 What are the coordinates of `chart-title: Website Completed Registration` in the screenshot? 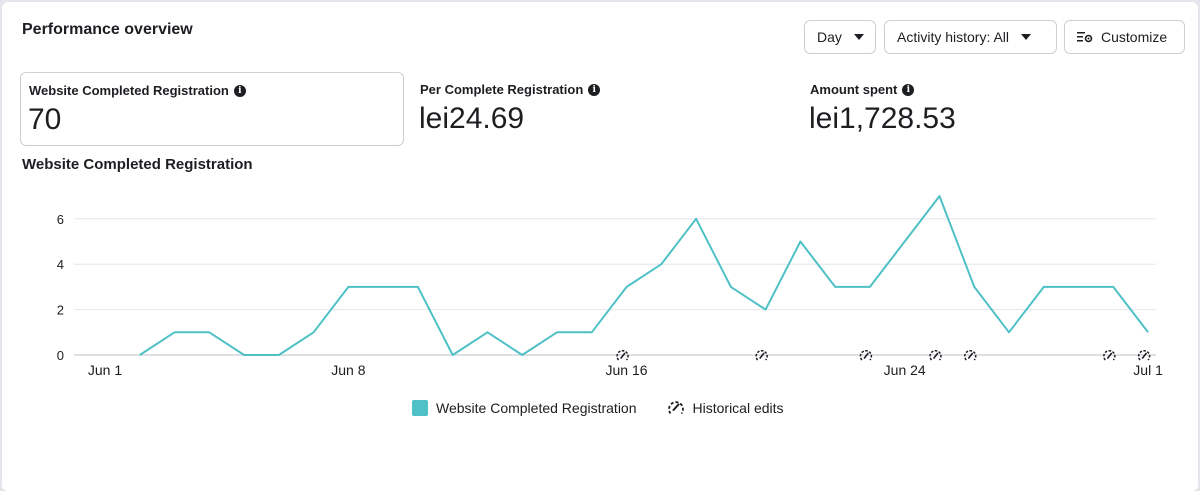 It's located at (137, 164).